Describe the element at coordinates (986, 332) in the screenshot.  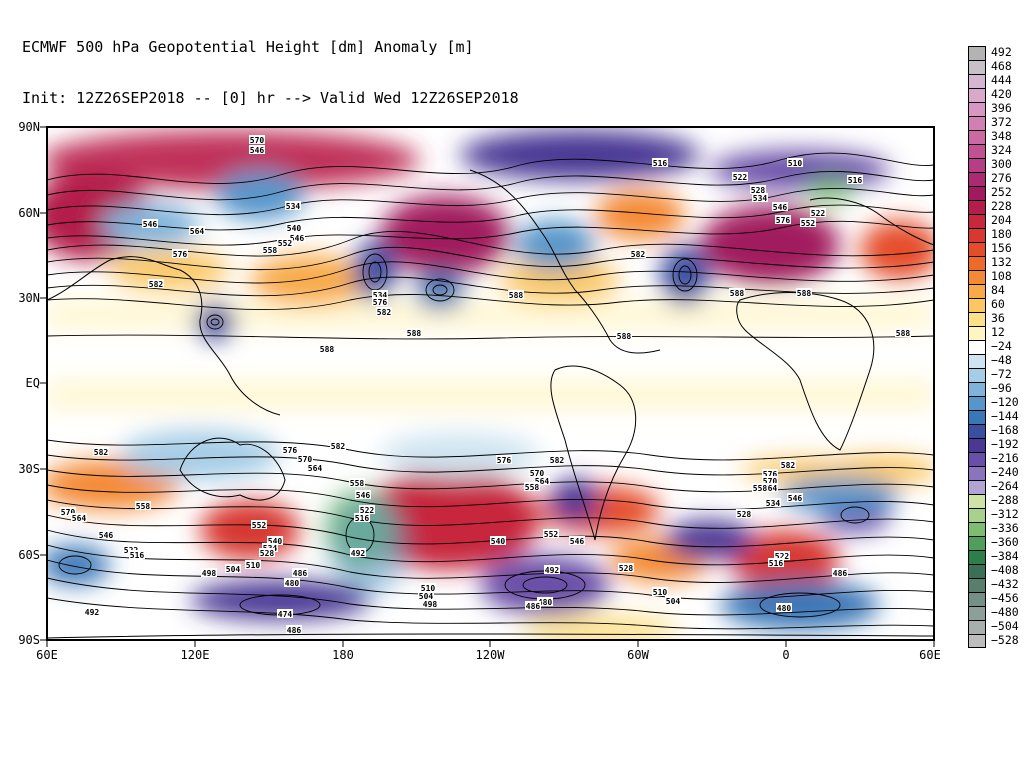
I see `colorbar-swatch: 12` at that location.